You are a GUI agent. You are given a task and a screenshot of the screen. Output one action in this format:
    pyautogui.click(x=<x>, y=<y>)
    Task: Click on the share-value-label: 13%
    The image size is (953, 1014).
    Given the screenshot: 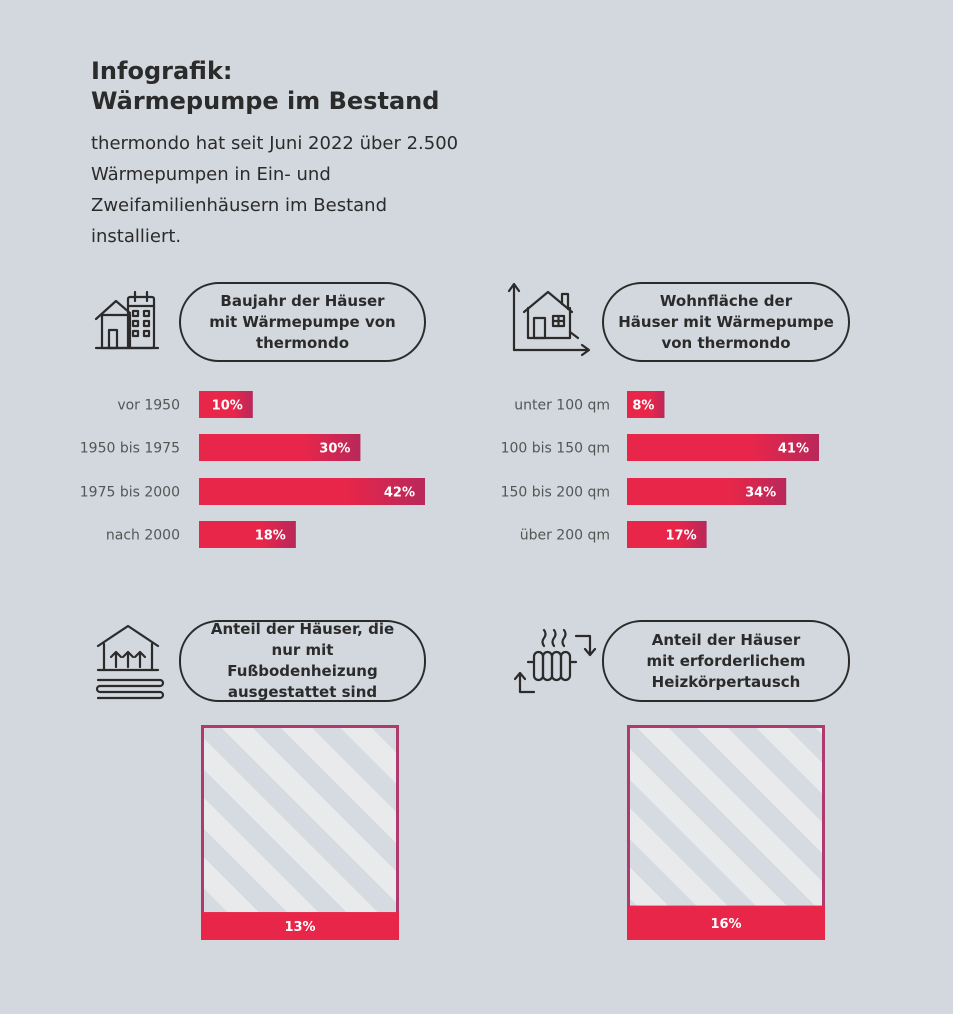 What is the action you would take?
    pyautogui.click(x=299, y=927)
    